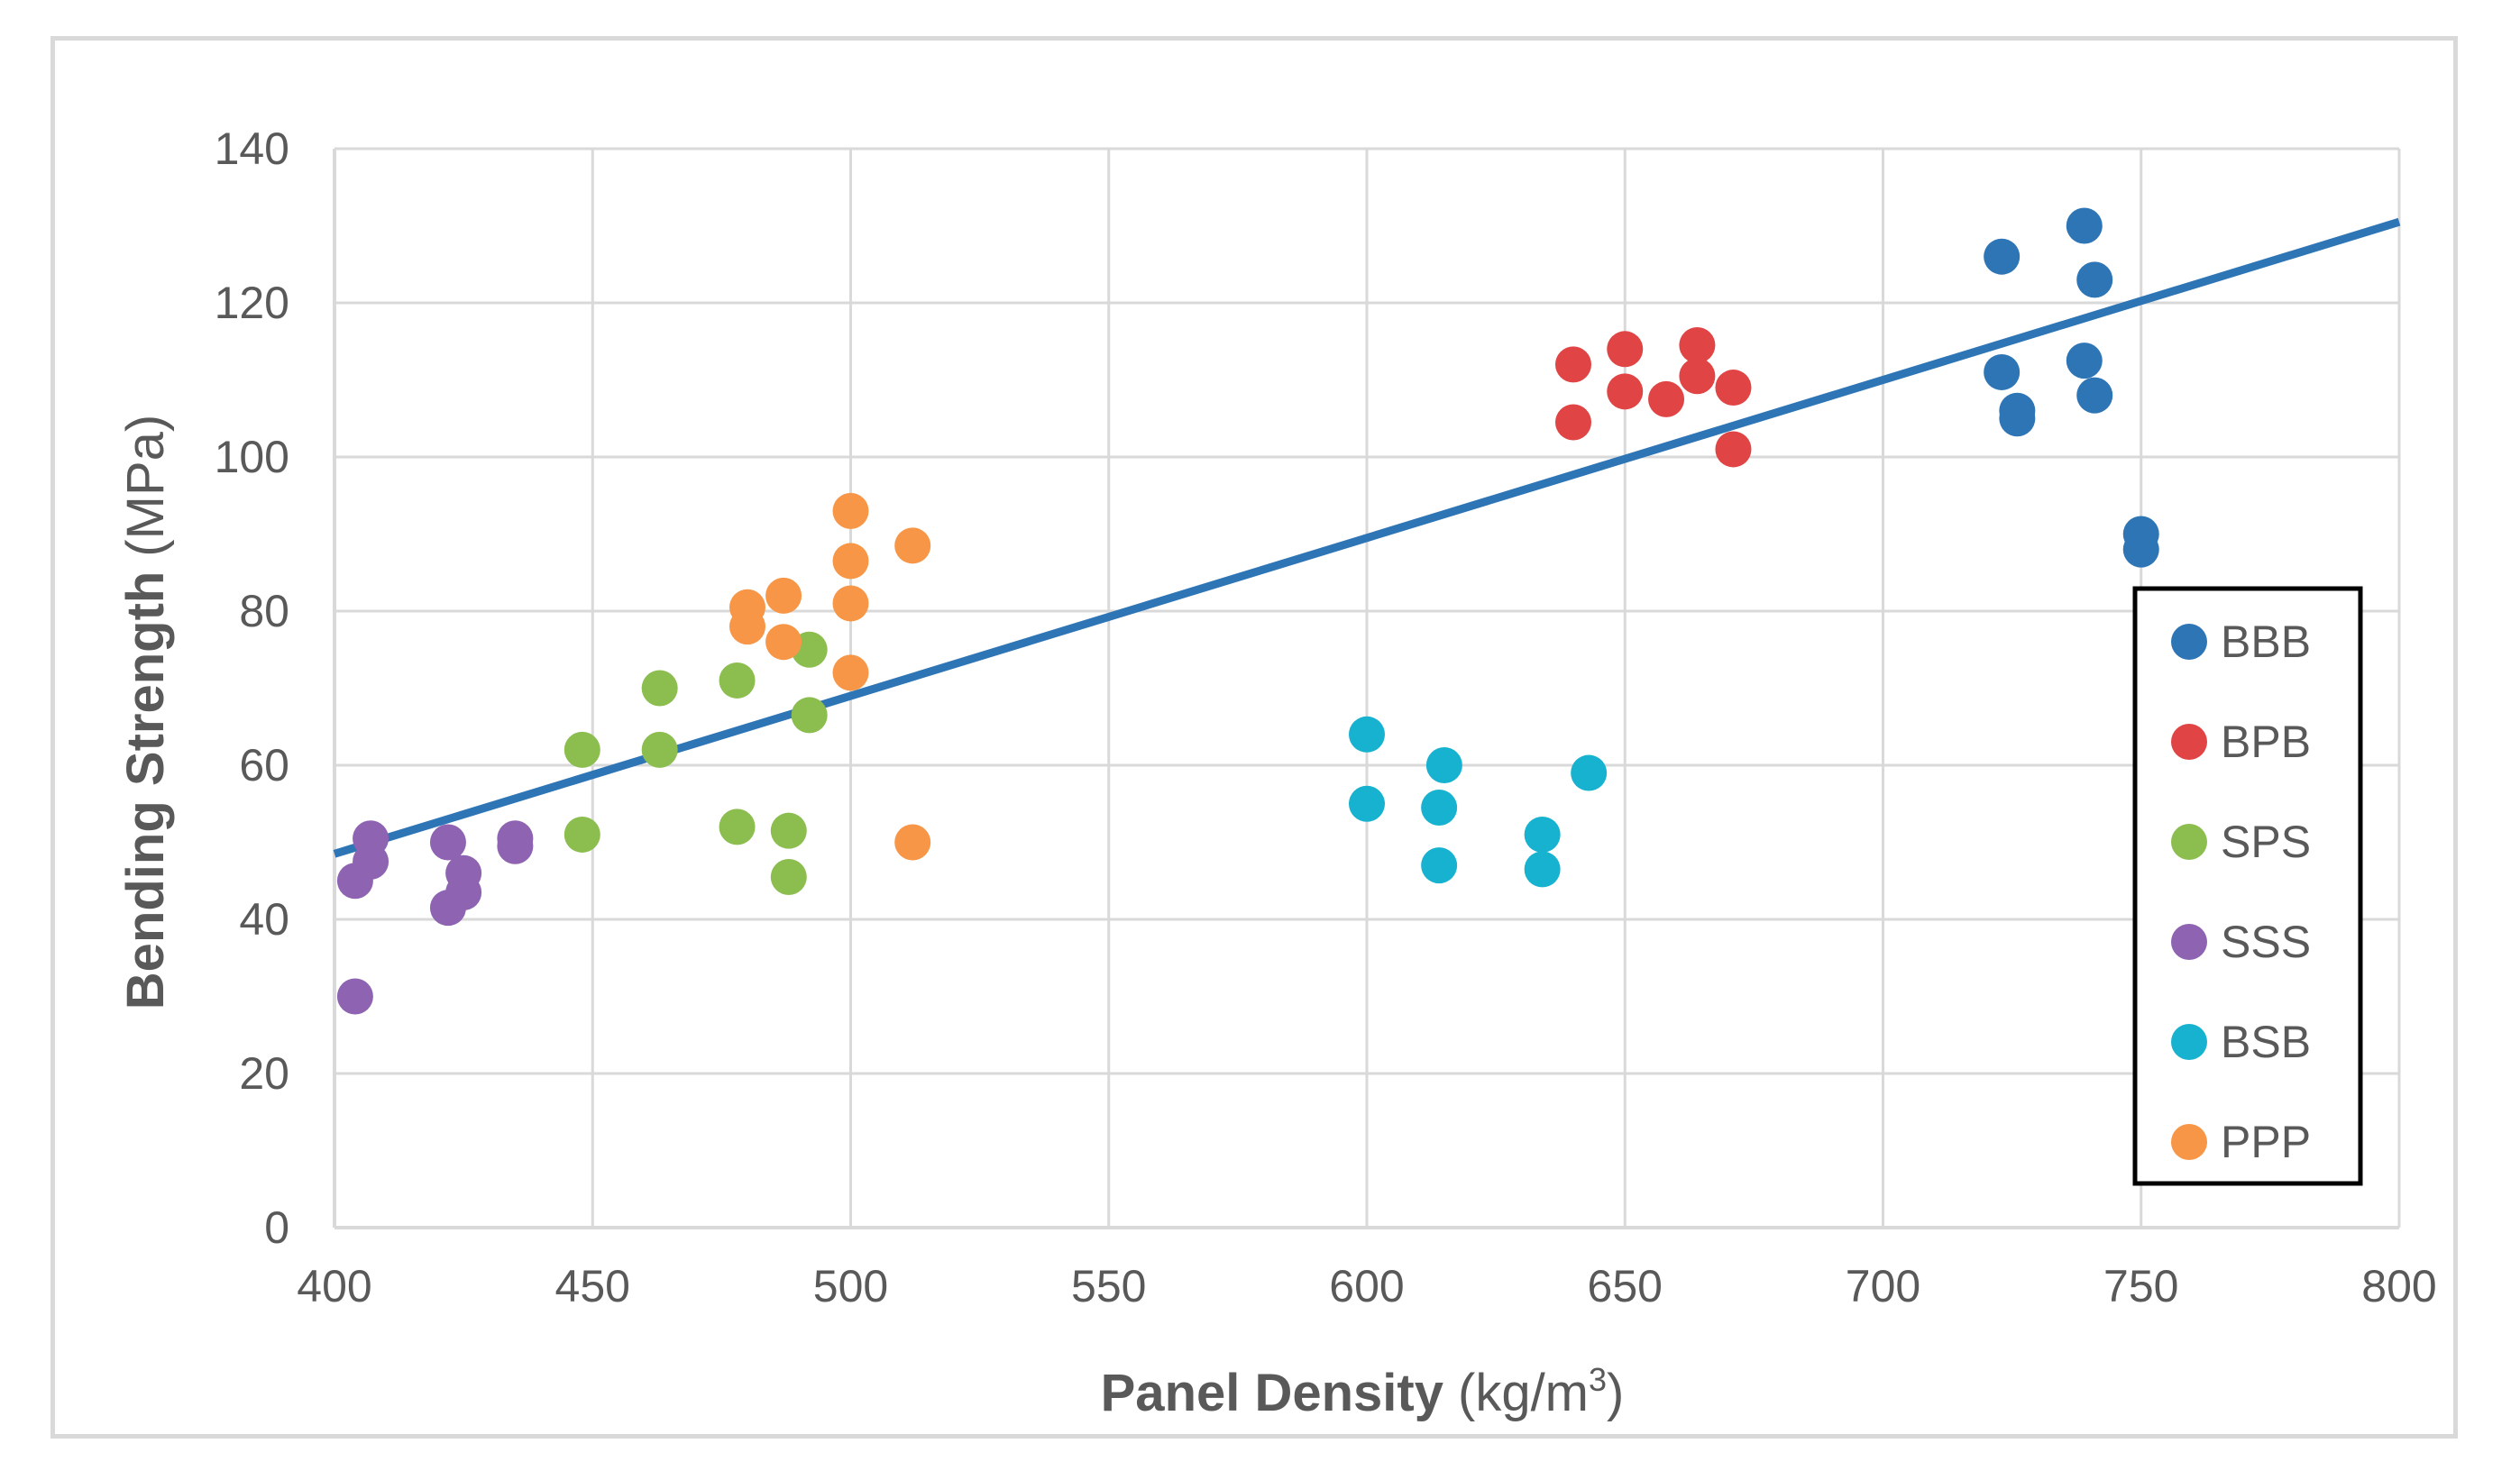 The height and width of the screenshot is (1480, 2520). Describe the element at coordinates (435, 918) in the screenshot. I see `series-sss` at that location.